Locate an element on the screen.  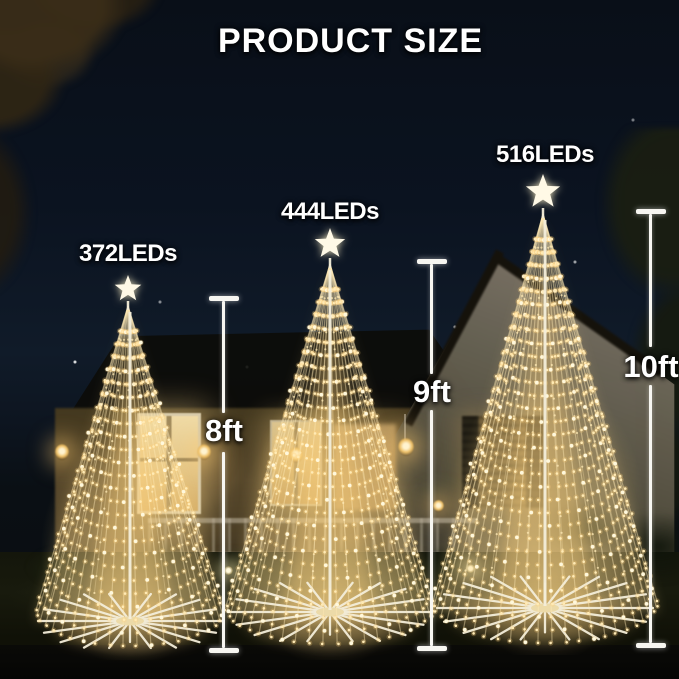
height-label-8ft: 8ft is located at coordinates (224, 430).